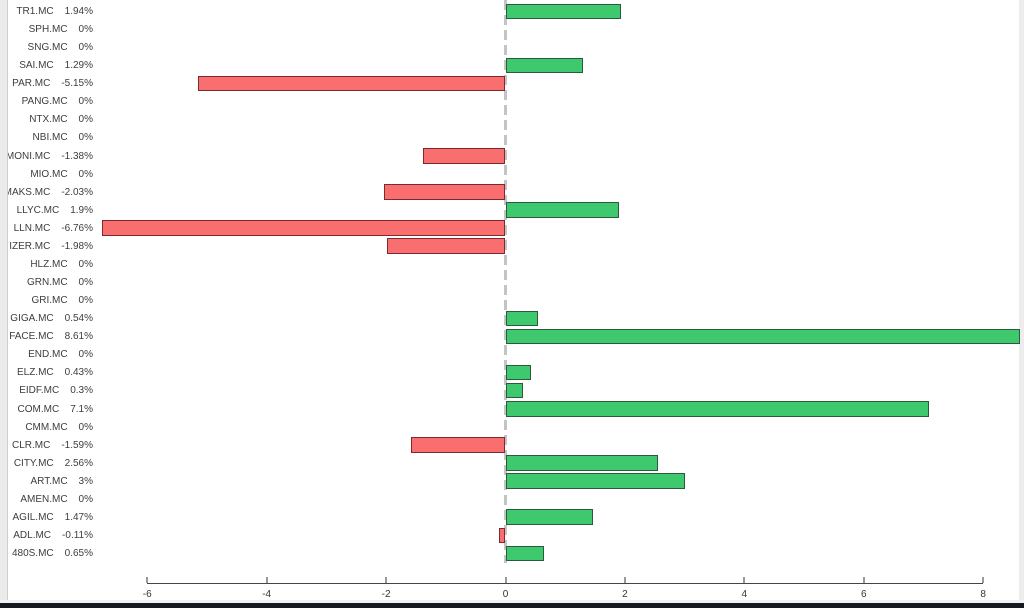  Describe the element at coordinates (46, 337) in the screenshot. I see `row-label: FACE.MC 8.61%` at that location.